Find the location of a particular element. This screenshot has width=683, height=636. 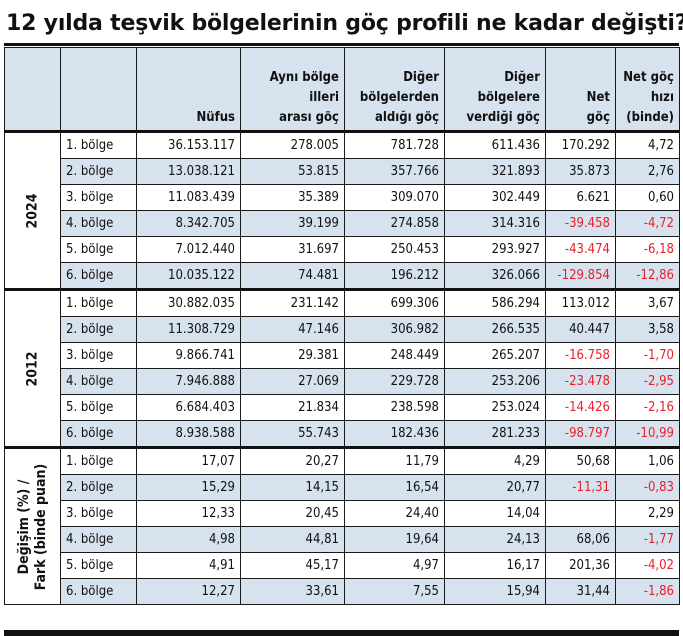

data-cell: 21.834 is located at coordinates (292, 407).